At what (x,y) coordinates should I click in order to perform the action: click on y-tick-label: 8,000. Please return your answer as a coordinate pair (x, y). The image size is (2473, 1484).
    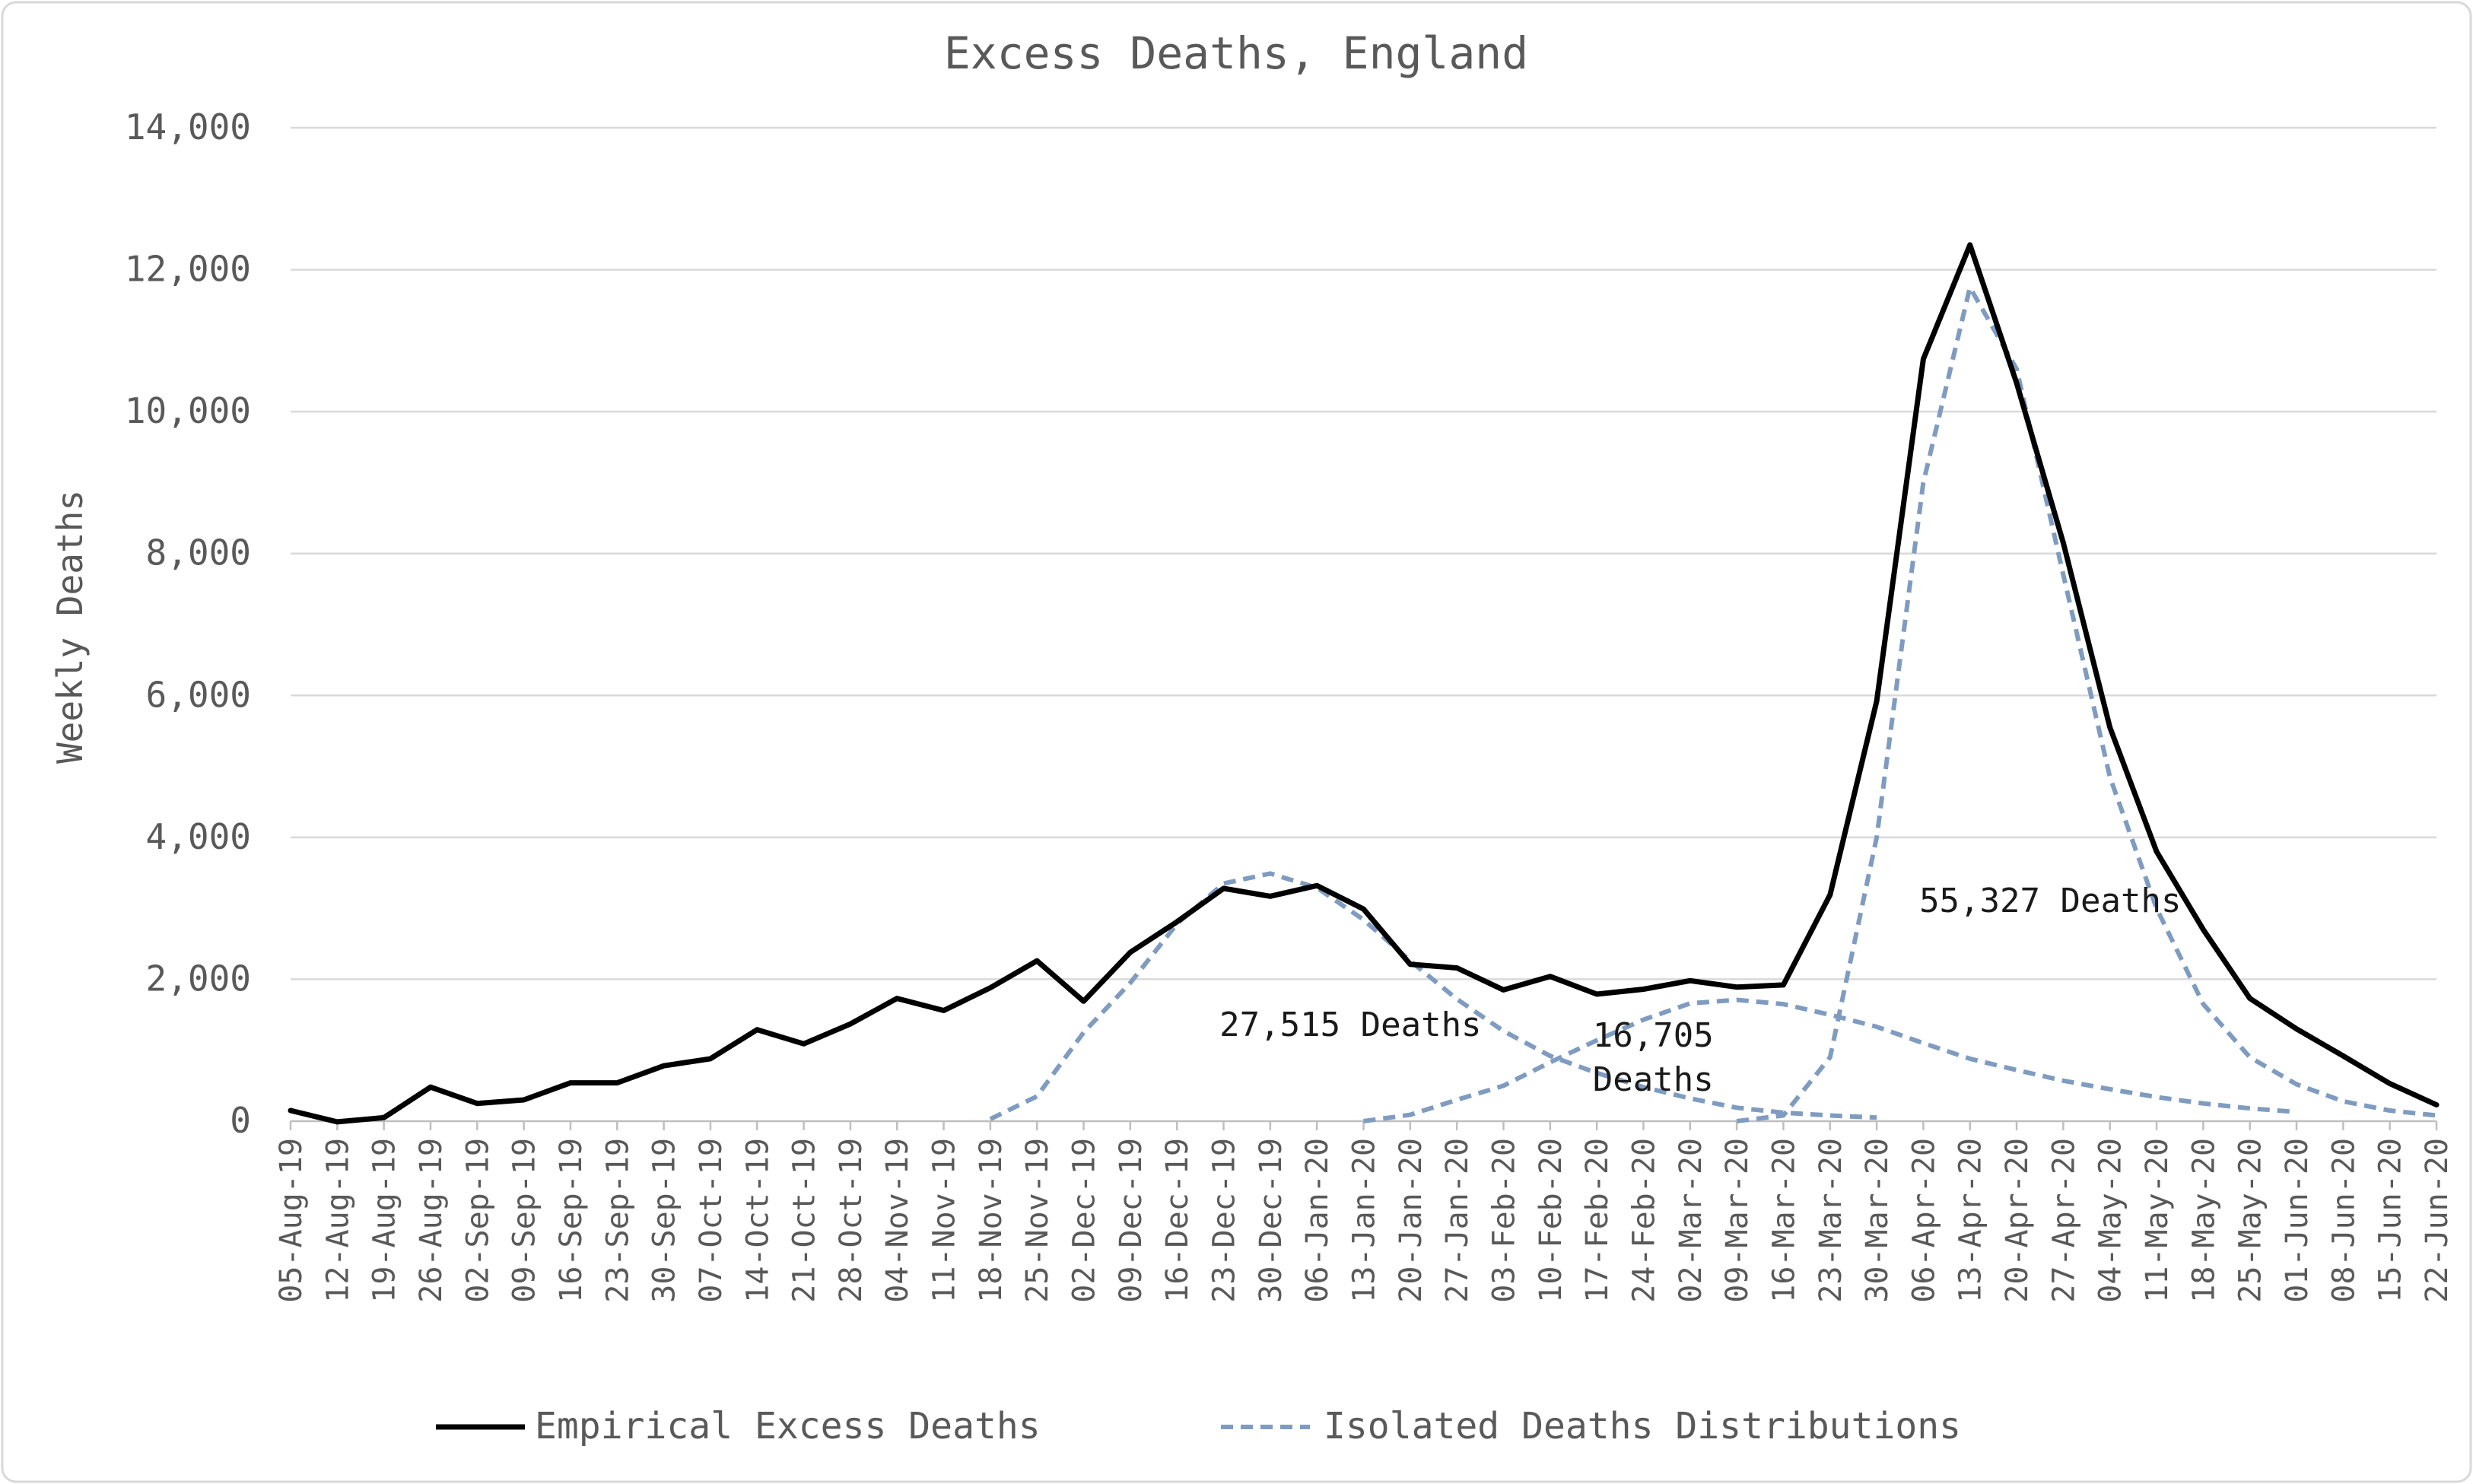
    Looking at the image, I should click on (198, 553).